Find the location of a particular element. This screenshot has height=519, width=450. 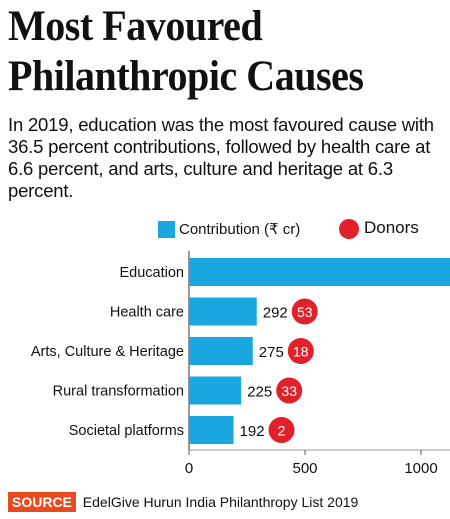

source-tag: SOURCE is located at coordinates (42, 502).